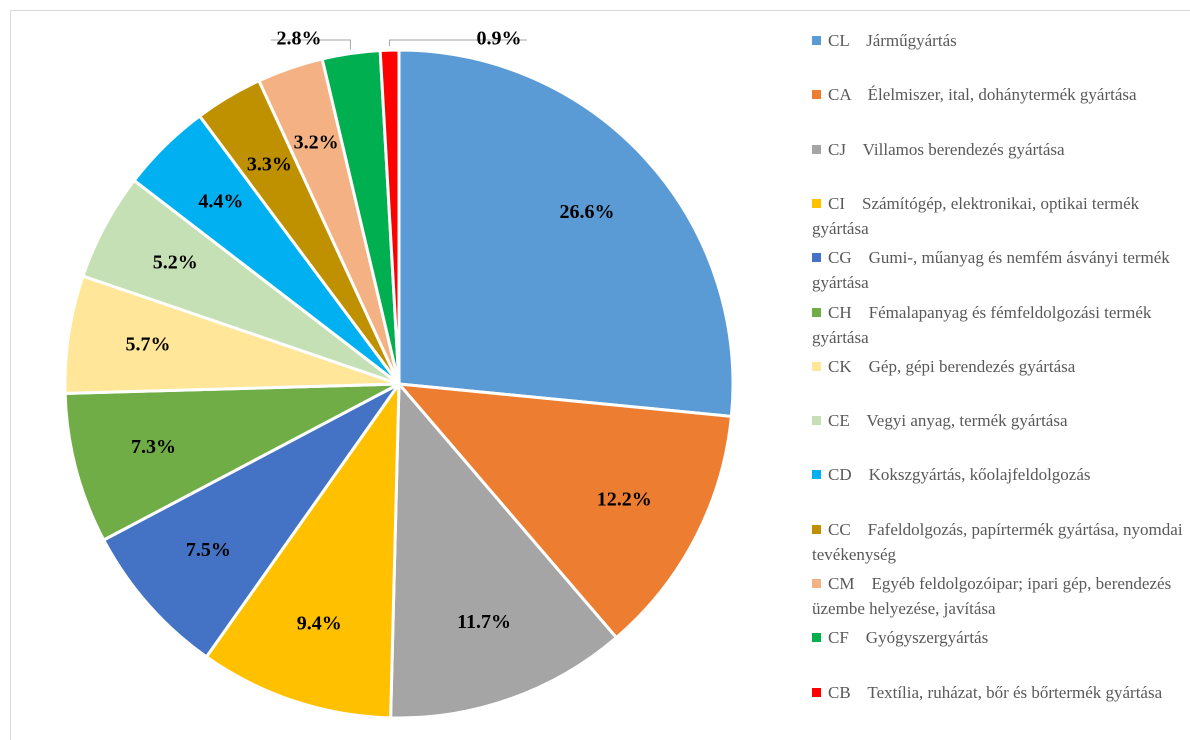 Image resolution: width=1190 pixels, height=740 pixels. I want to click on legend-label: CJ Villamos berendezés gyártása, so click(946, 149).